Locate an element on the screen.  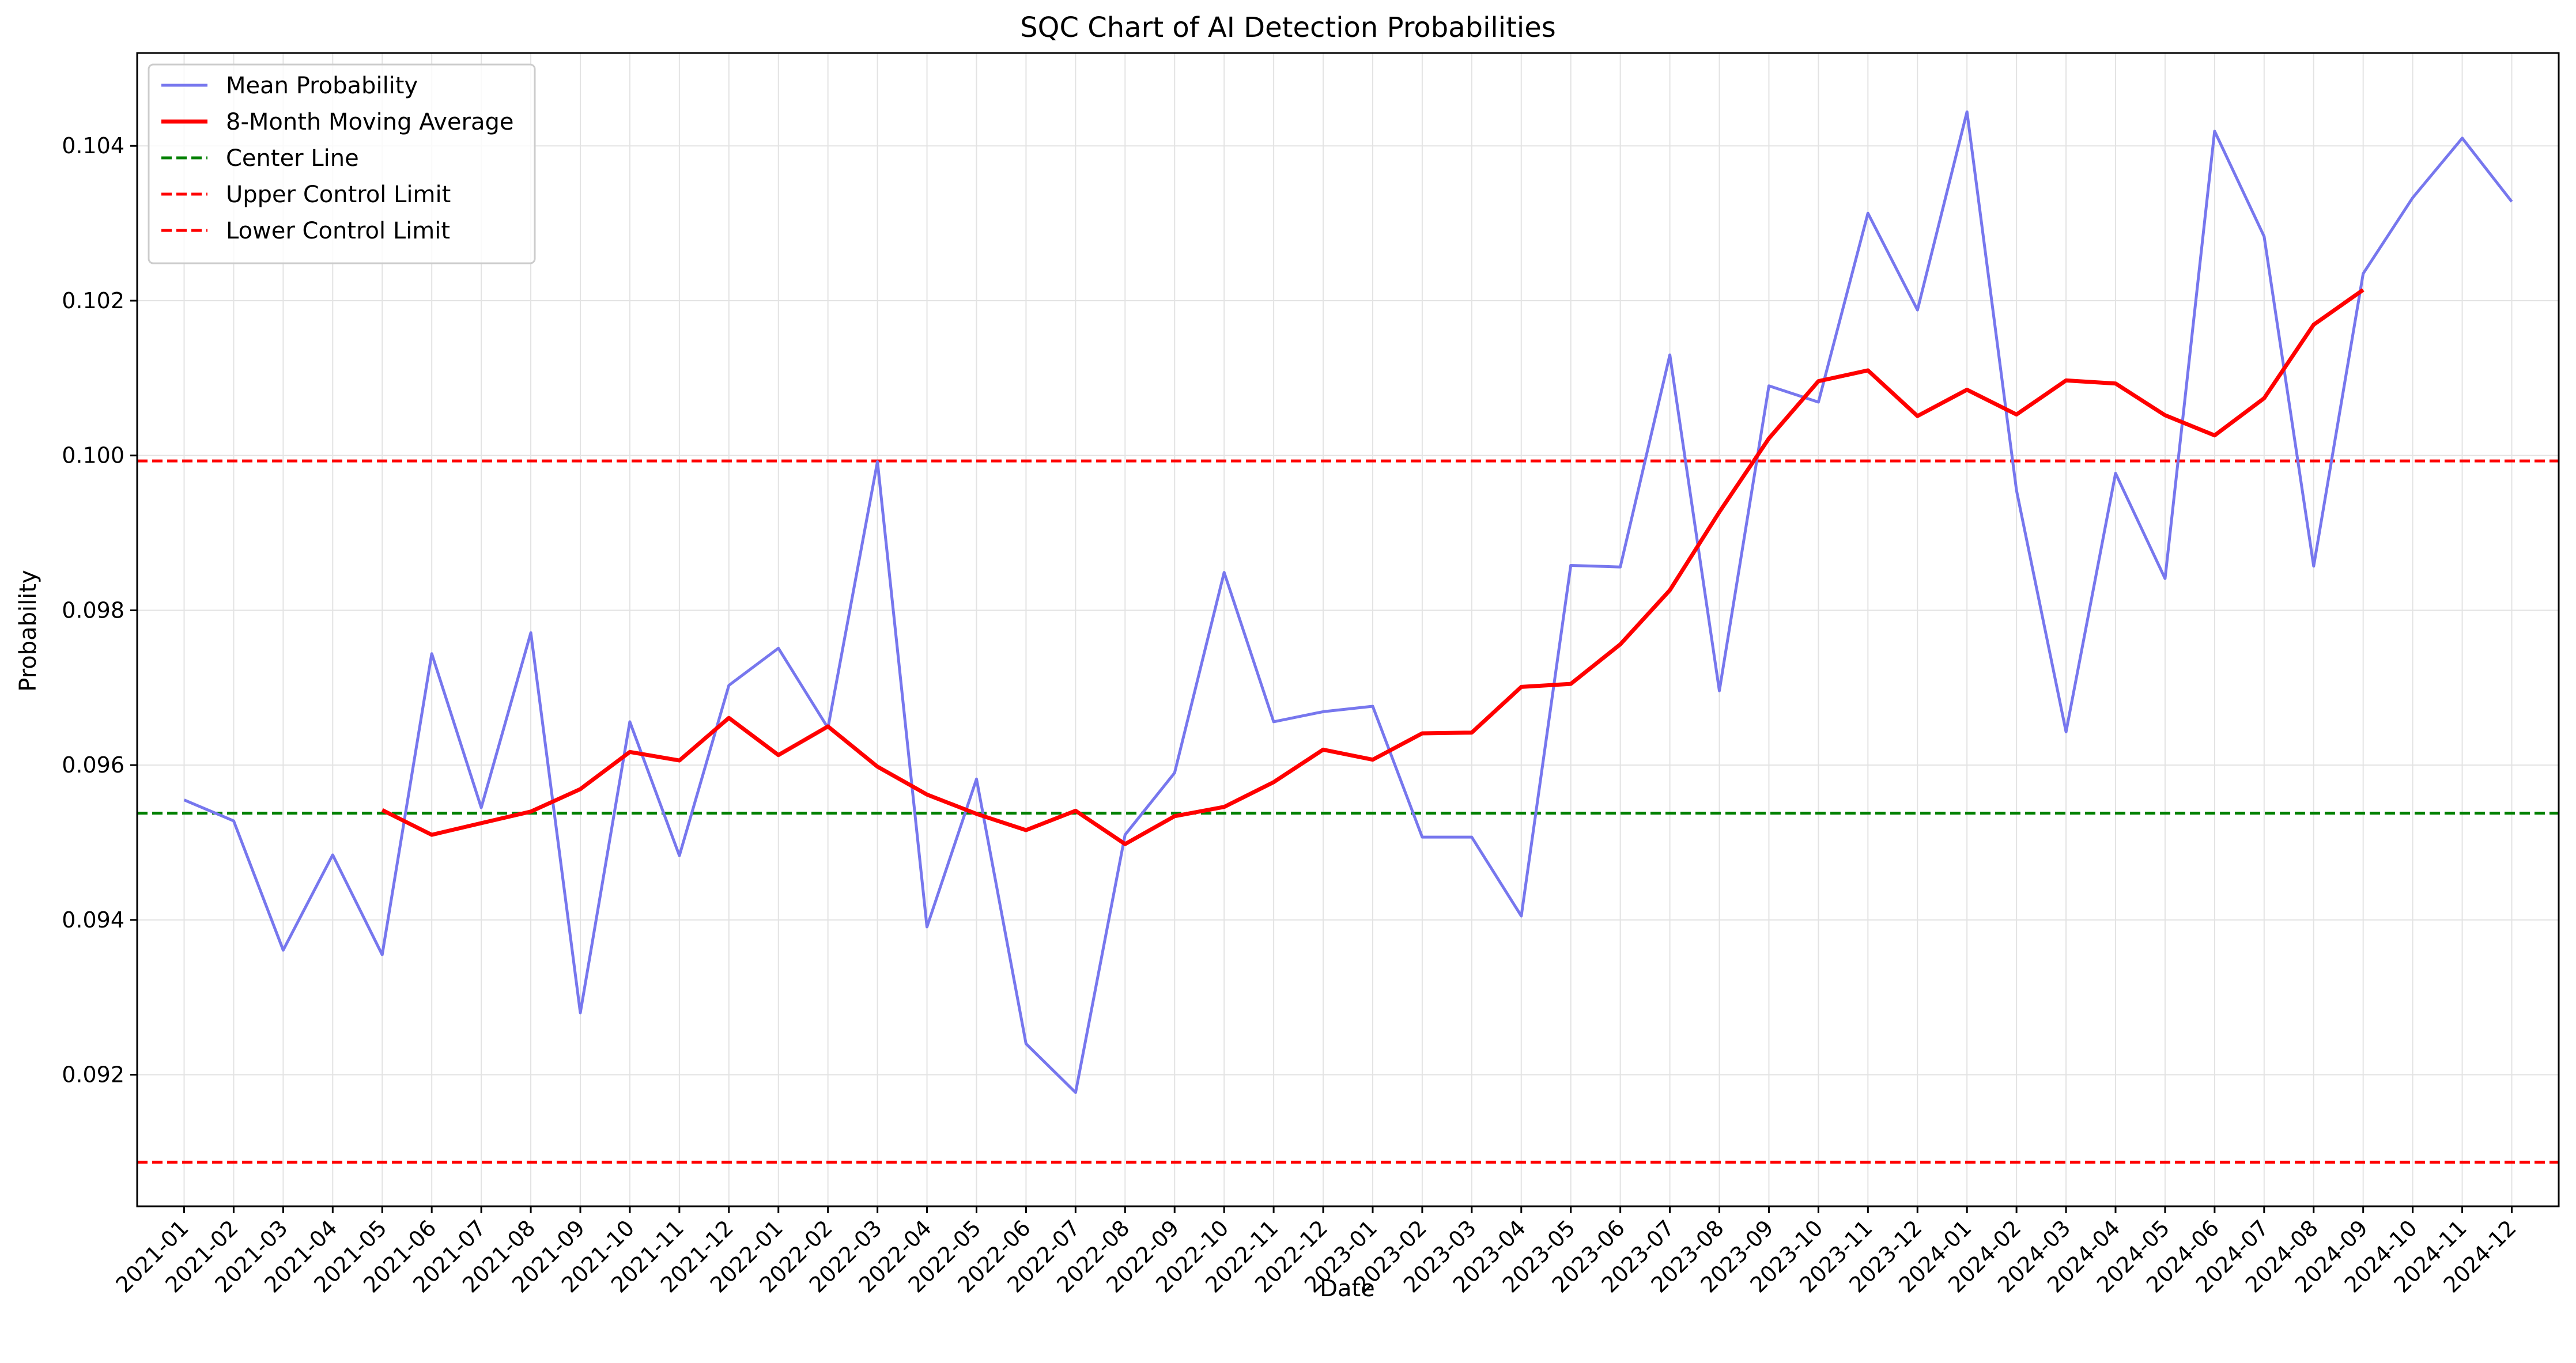
legend-label: Lower Control Limit is located at coordinates (338, 231).